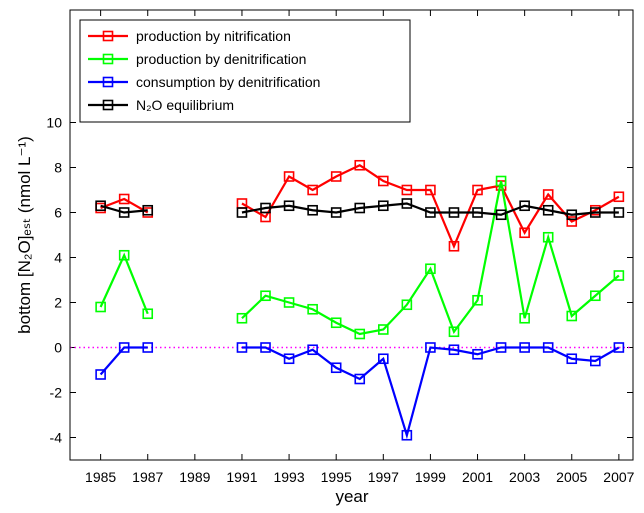 The height and width of the screenshot is (513, 644). Describe the element at coordinates (571, 477) in the screenshot. I see `x-tick-label: 2005` at that location.